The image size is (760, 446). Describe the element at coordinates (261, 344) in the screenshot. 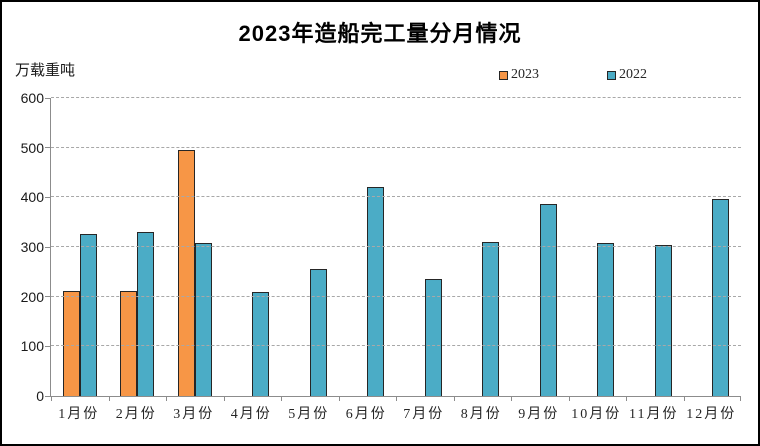

I see `bar-2022-4月份` at that location.